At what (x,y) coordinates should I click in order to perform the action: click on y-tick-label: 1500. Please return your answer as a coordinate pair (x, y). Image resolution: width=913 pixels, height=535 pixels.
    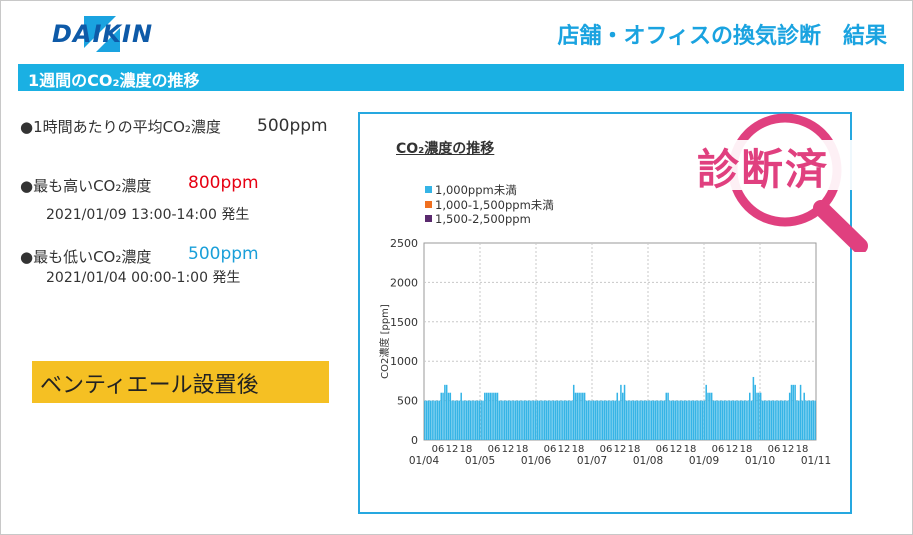
    Looking at the image, I should click on (404, 322).